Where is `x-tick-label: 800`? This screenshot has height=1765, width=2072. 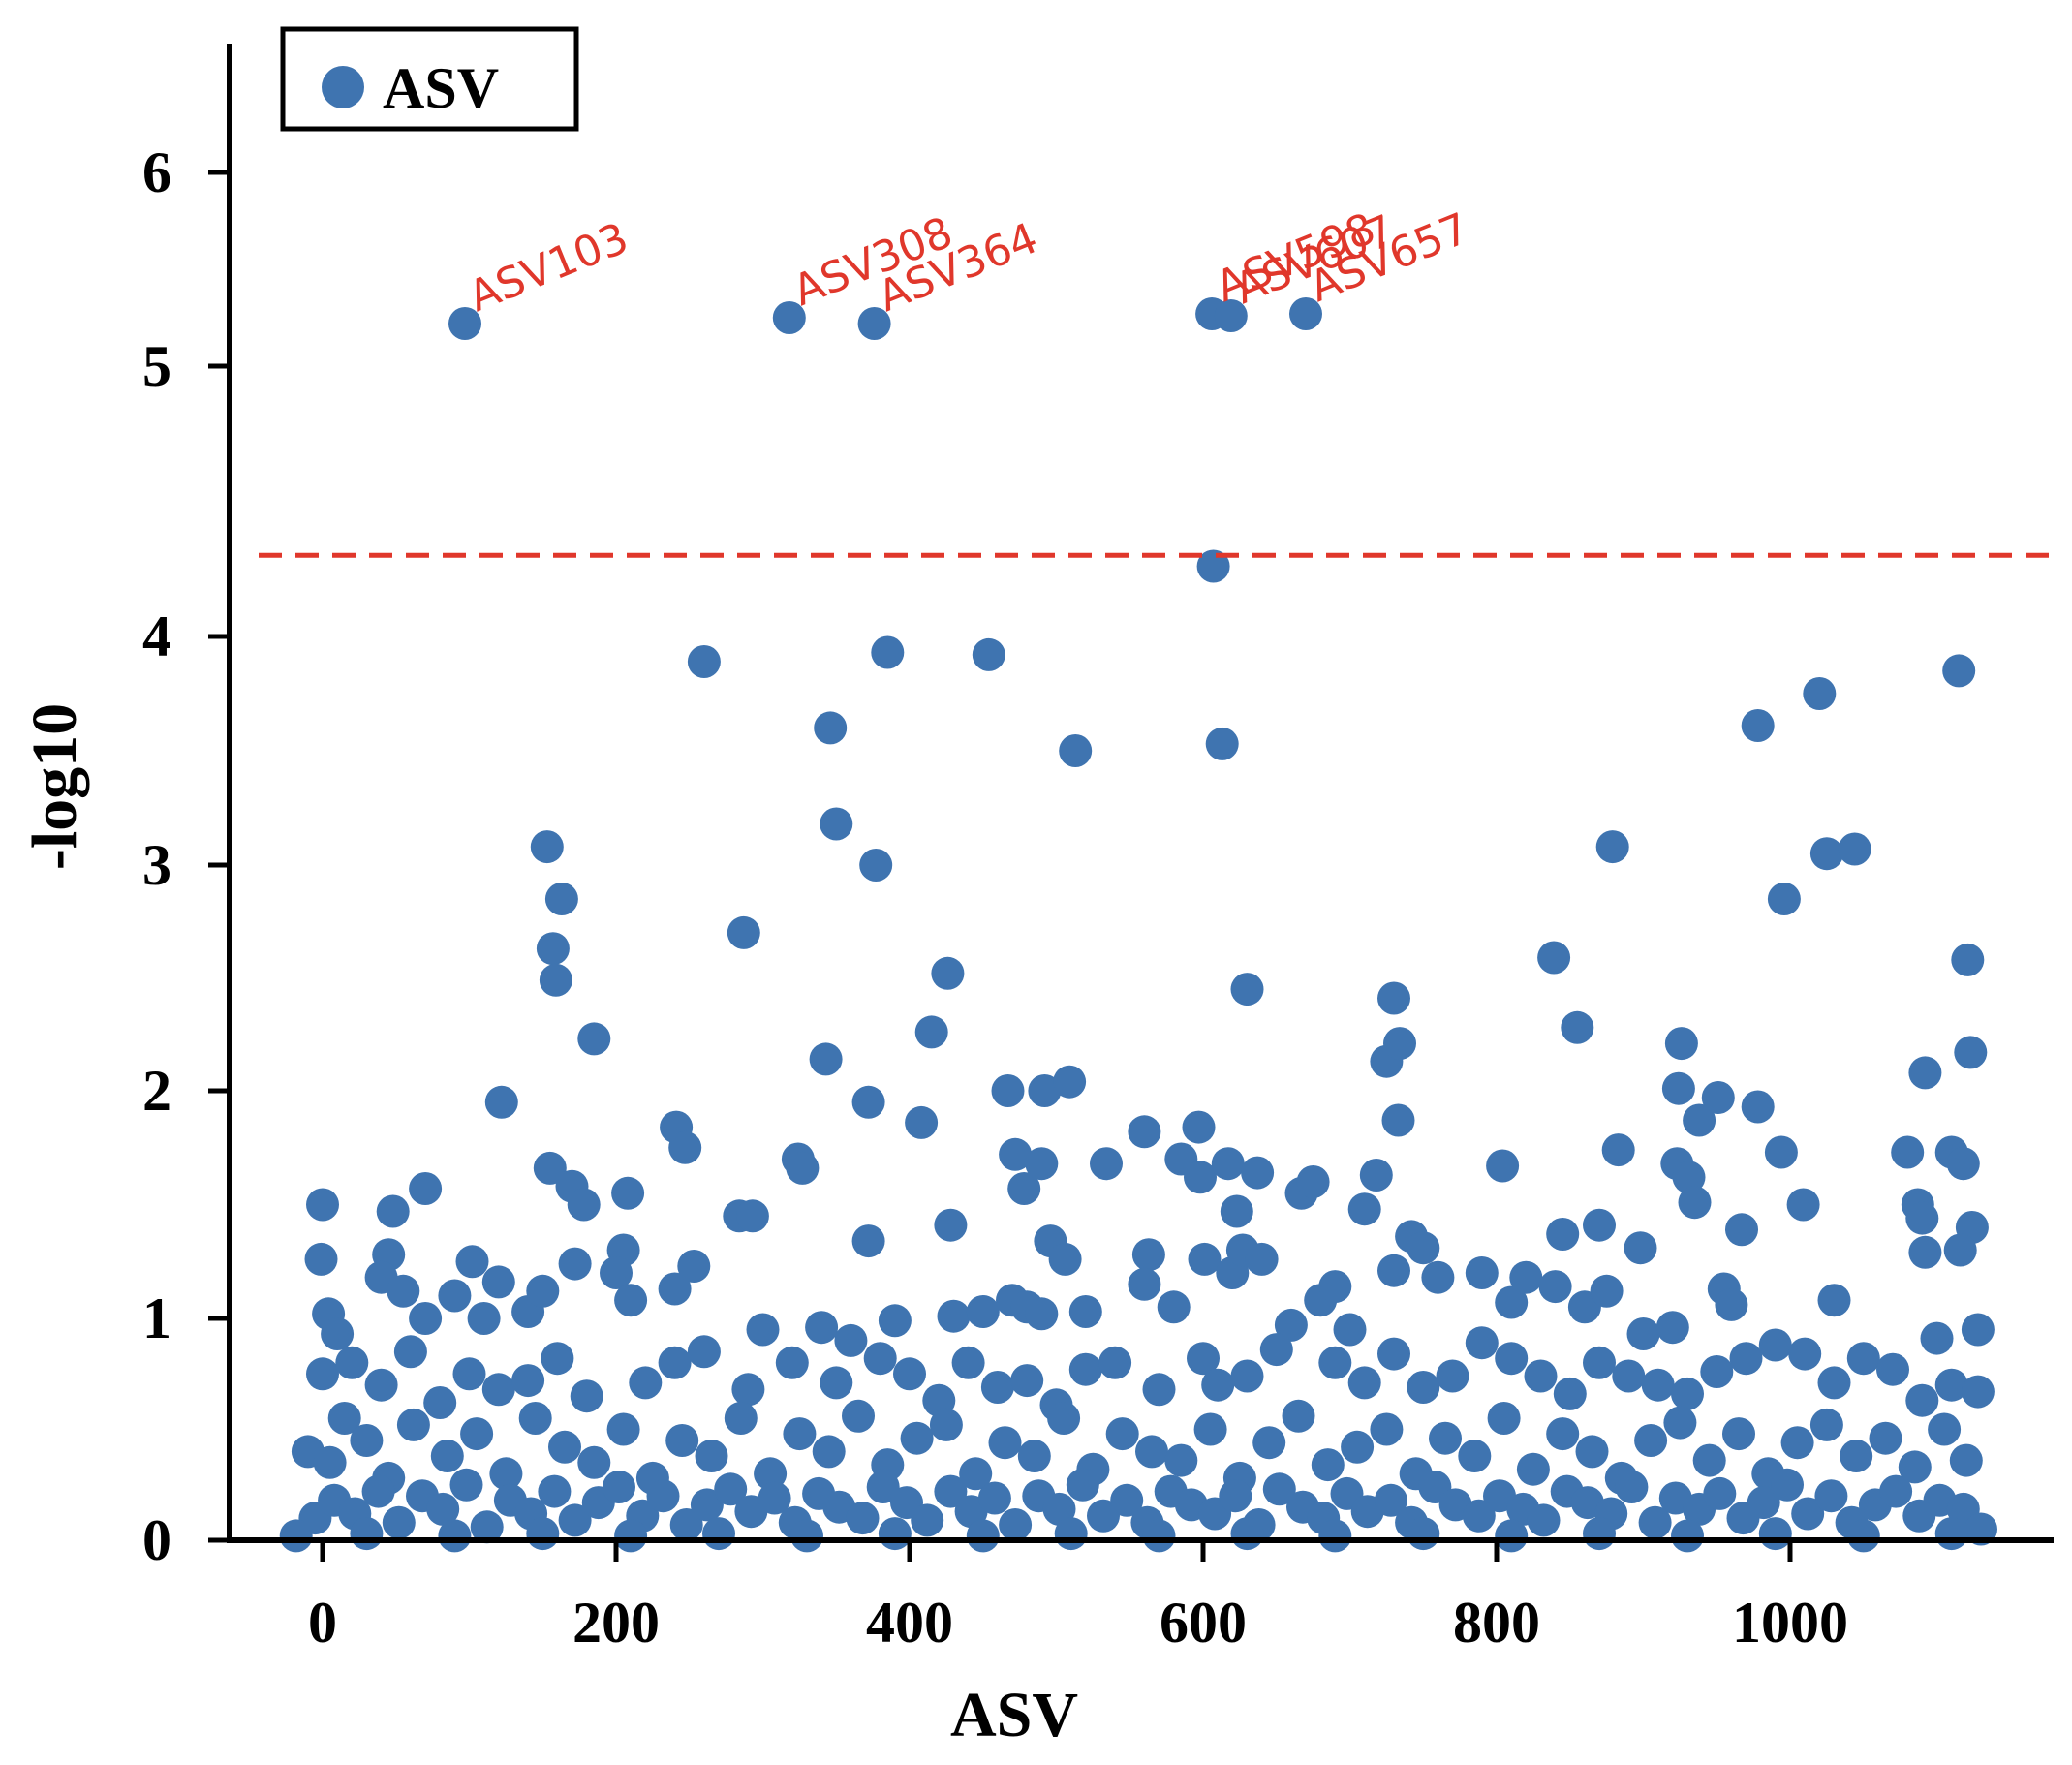
x-tick-label: 800 is located at coordinates (1496, 1623).